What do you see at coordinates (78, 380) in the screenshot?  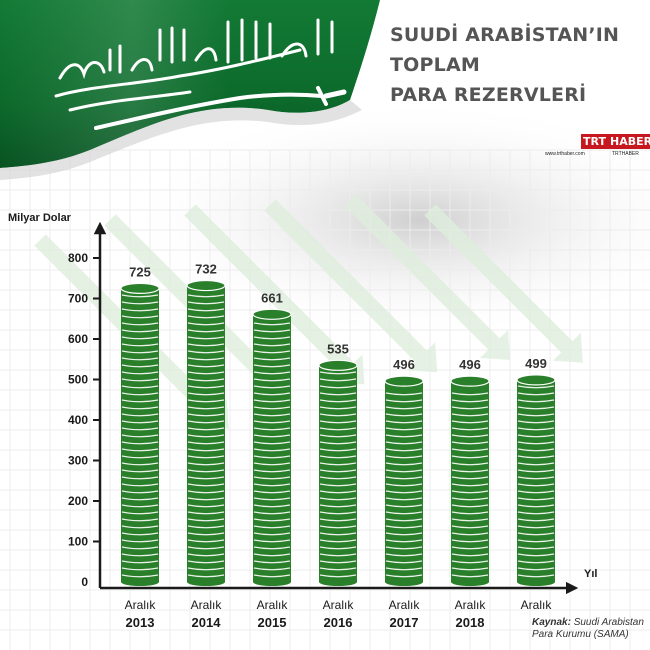 I see `y-tick-label: 500` at bounding box center [78, 380].